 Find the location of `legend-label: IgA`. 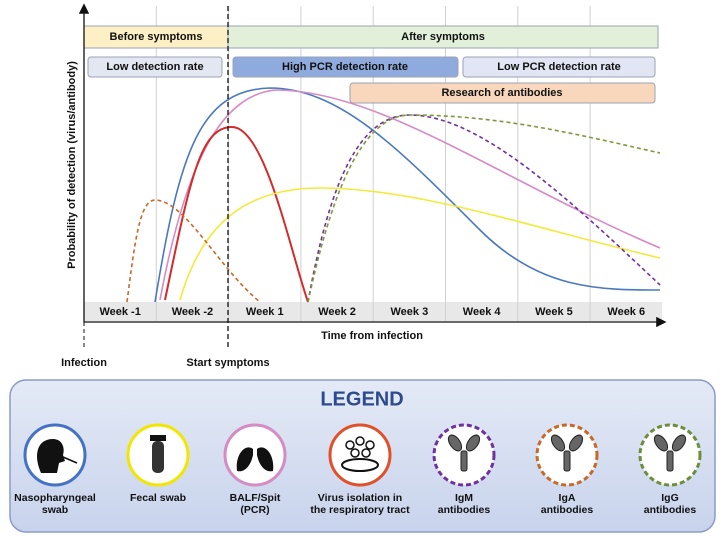

legend-label: IgA is located at coordinates (567, 498).